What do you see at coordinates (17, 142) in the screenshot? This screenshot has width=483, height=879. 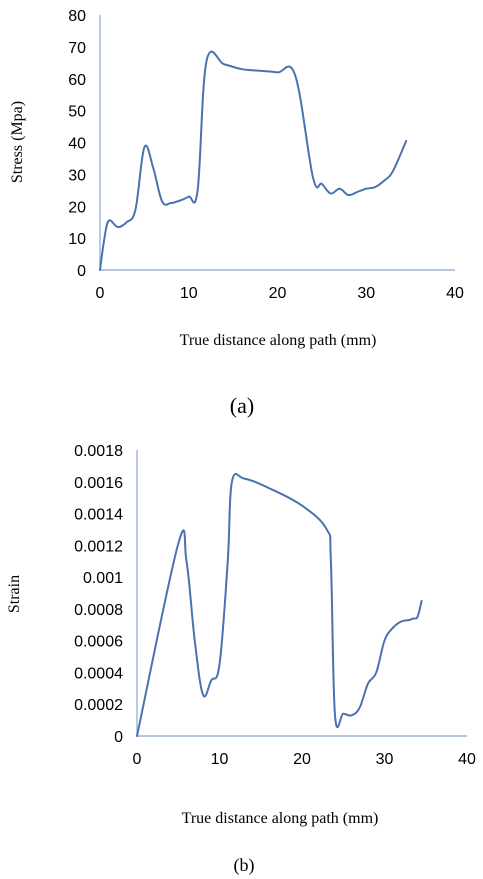 I see `stress-axis-title: Stress (Mpa)` at bounding box center [17, 142].